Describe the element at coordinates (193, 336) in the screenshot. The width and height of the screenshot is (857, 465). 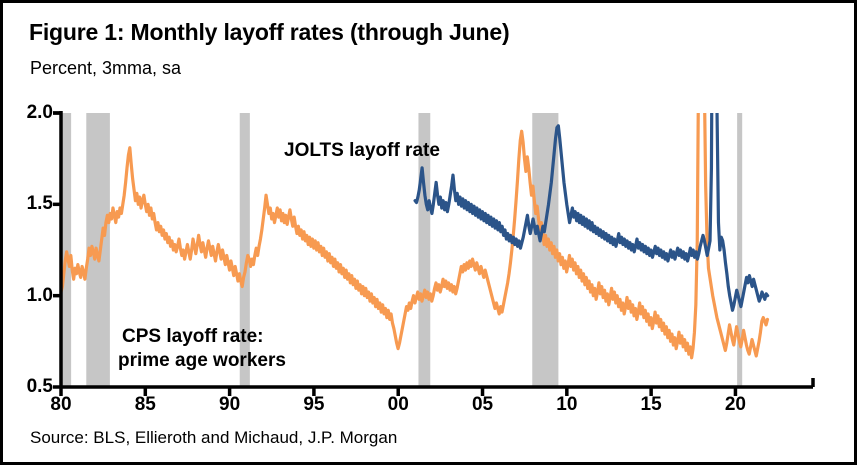
I see `cps-annotation-line-1: CPS layoff rate:` at that location.